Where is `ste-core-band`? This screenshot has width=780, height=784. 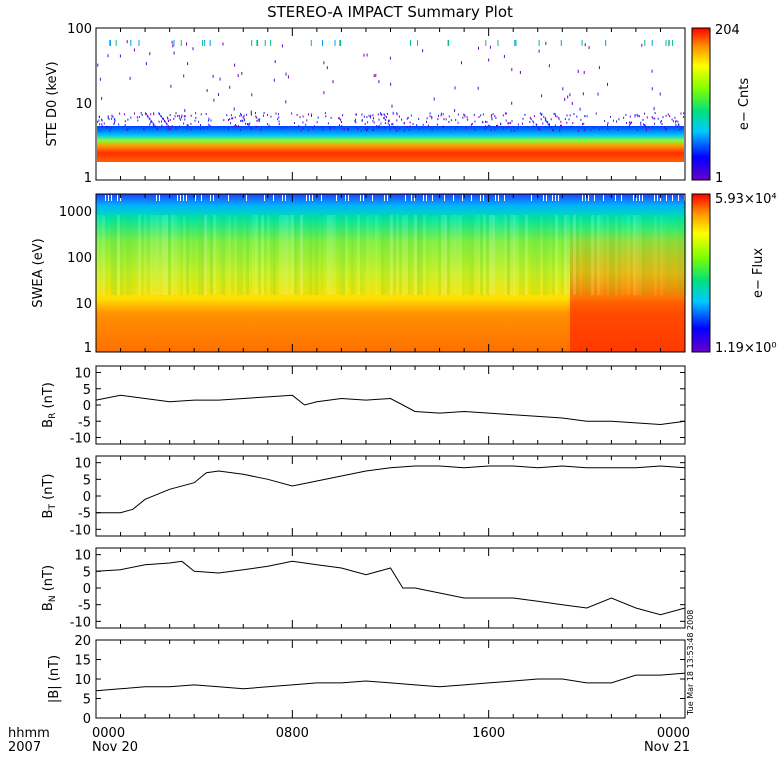 ste-core-band is located at coordinates (390, 144).